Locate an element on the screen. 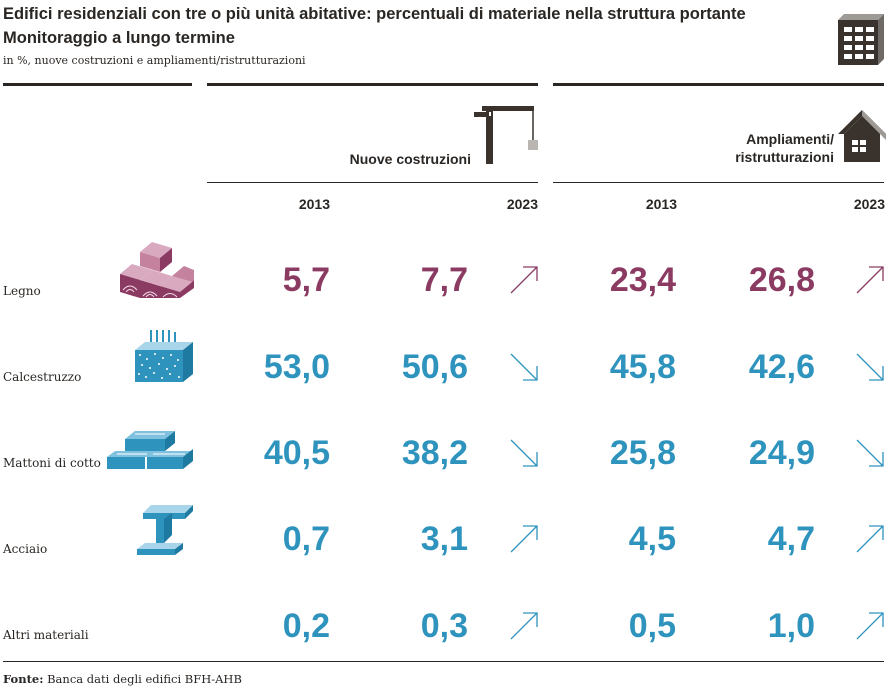  group-label-reno-line1: Ampliamenti/ is located at coordinates (790, 139).